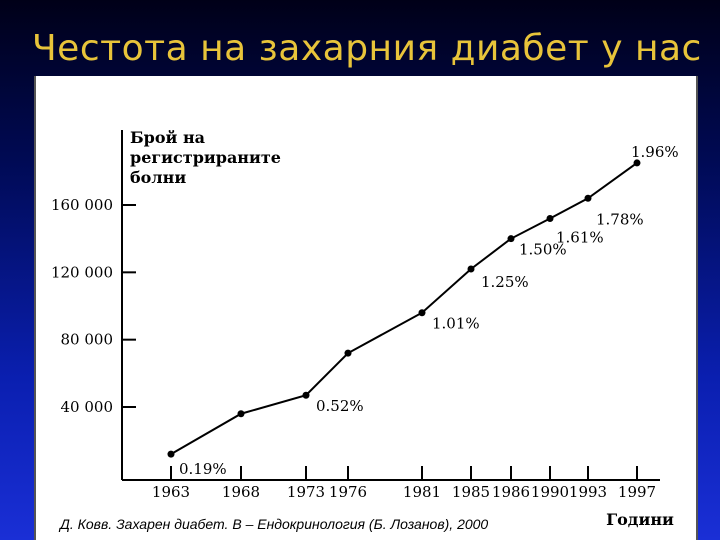 The image size is (720, 540). What do you see at coordinates (306, 492) in the screenshot?
I see `x-tick-label: 1973` at bounding box center [306, 492].